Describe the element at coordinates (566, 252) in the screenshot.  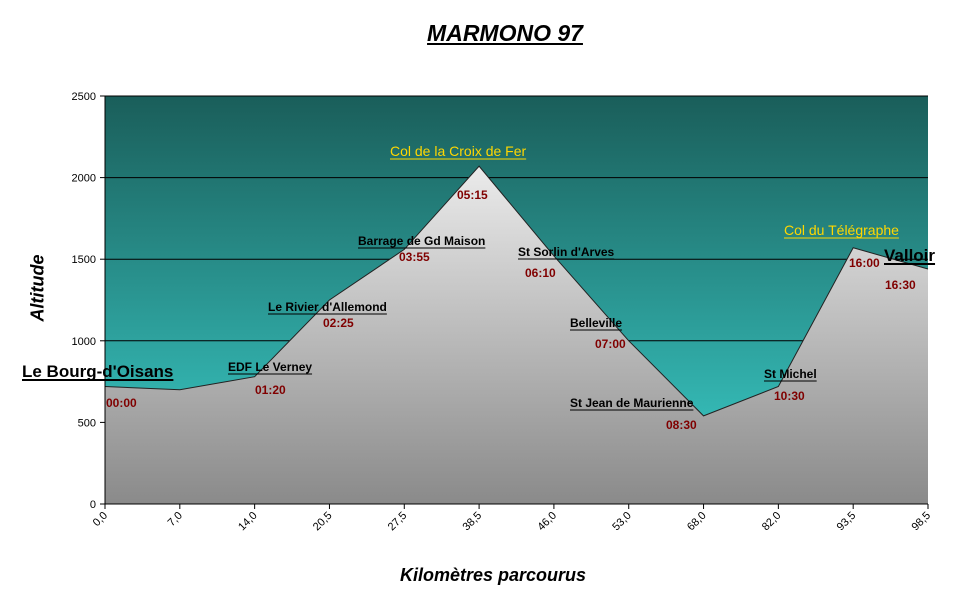
I see `place-label: St Sorlin d'Arves` at that location.